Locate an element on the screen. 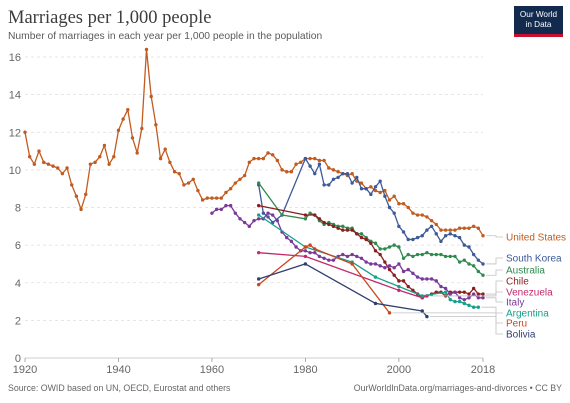 The image size is (570, 403). owid-logo: Our World in Data is located at coordinates (538, 21).